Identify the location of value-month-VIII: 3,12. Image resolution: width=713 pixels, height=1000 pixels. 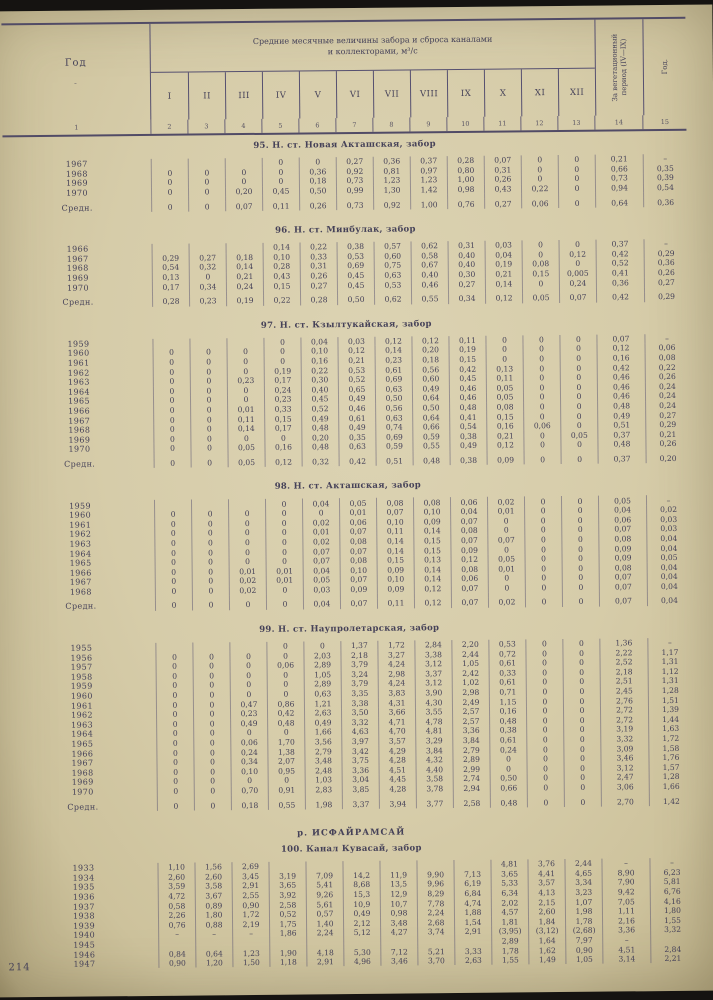
(433, 683).